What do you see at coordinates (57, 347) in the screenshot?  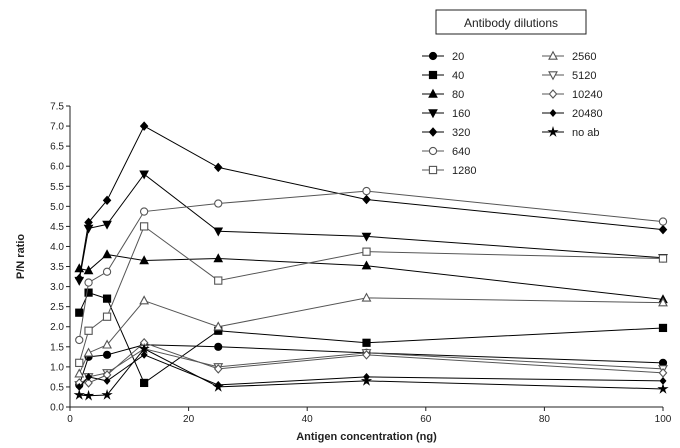 I see `y-tick-label: 1.5` at bounding box center [57, 347].